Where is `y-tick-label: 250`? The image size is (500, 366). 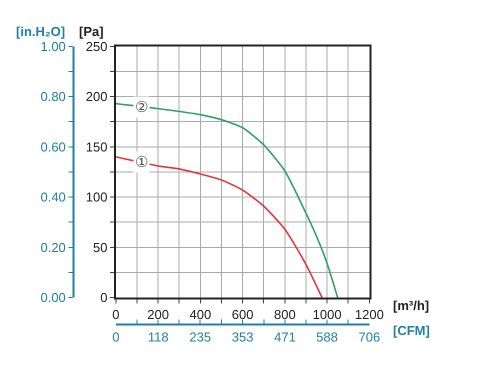
y-tick-label: 250 is located at coordinates (97, 46).